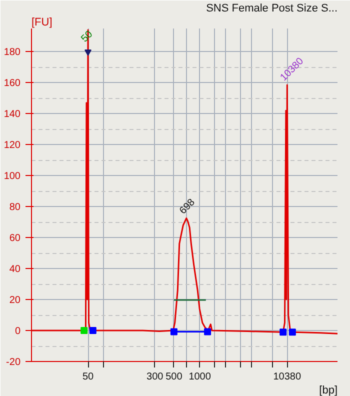 The height and width of the screenshot is (396, 350). What do you see at coordinates (15, 300) in the screenshot?
I see `y-tick-label: 20` at bounding box center [15, 300].